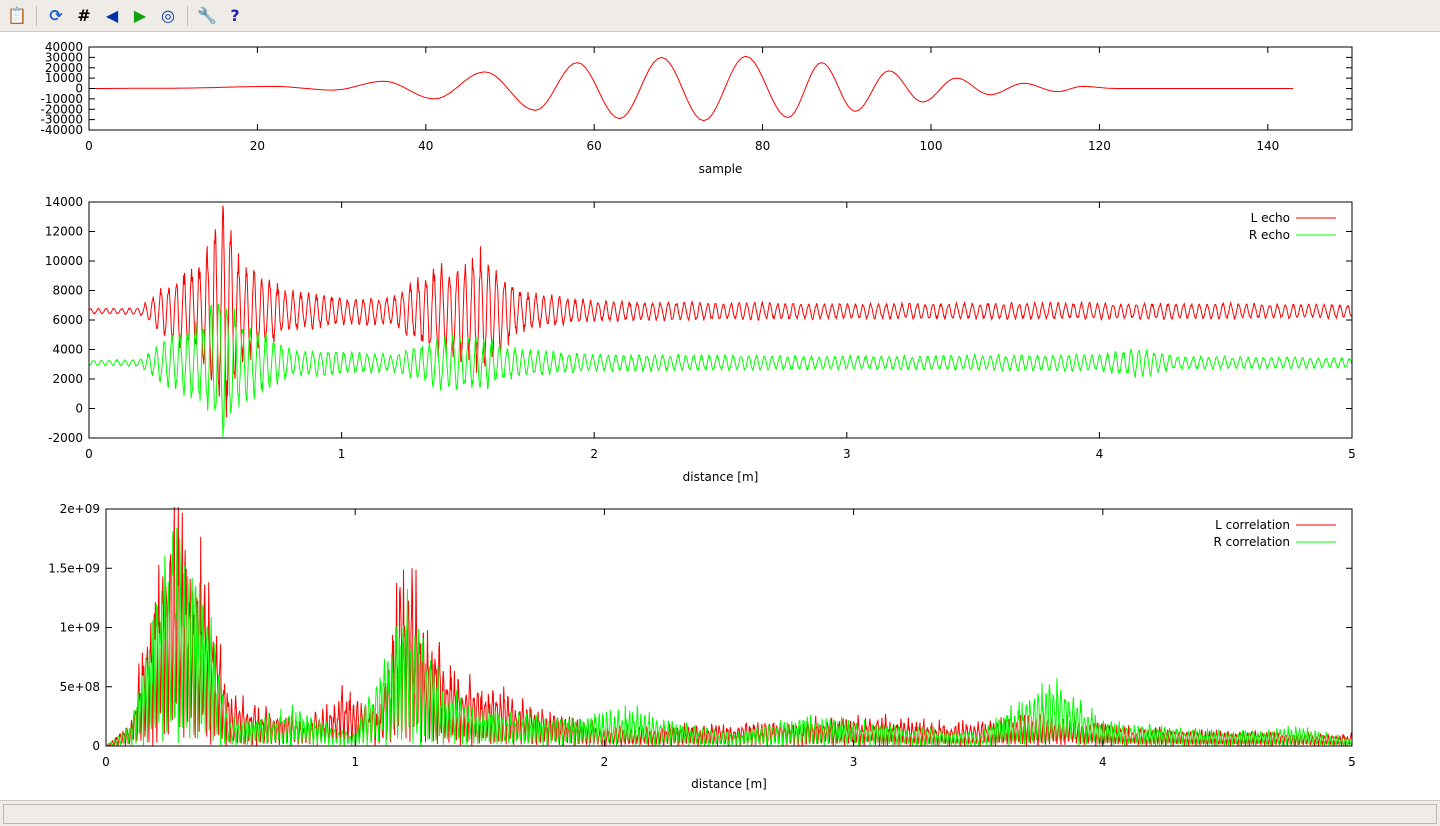  I want to click on legend-label: R correlation, so click(1251, 542).